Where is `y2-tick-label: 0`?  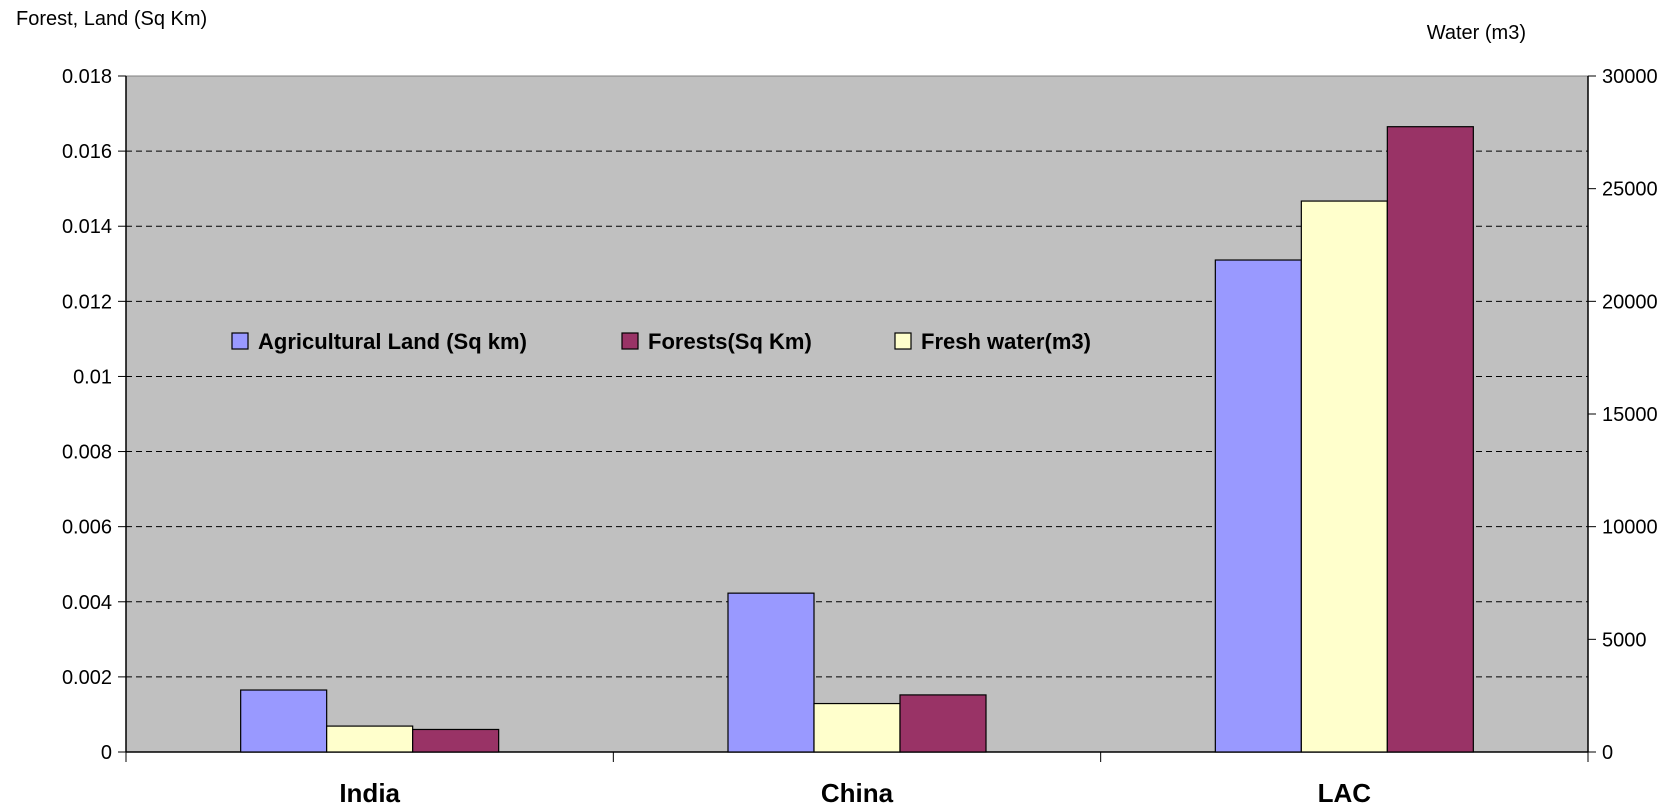
y2-tick-label: 0 is located at coordinates (1607, 753).